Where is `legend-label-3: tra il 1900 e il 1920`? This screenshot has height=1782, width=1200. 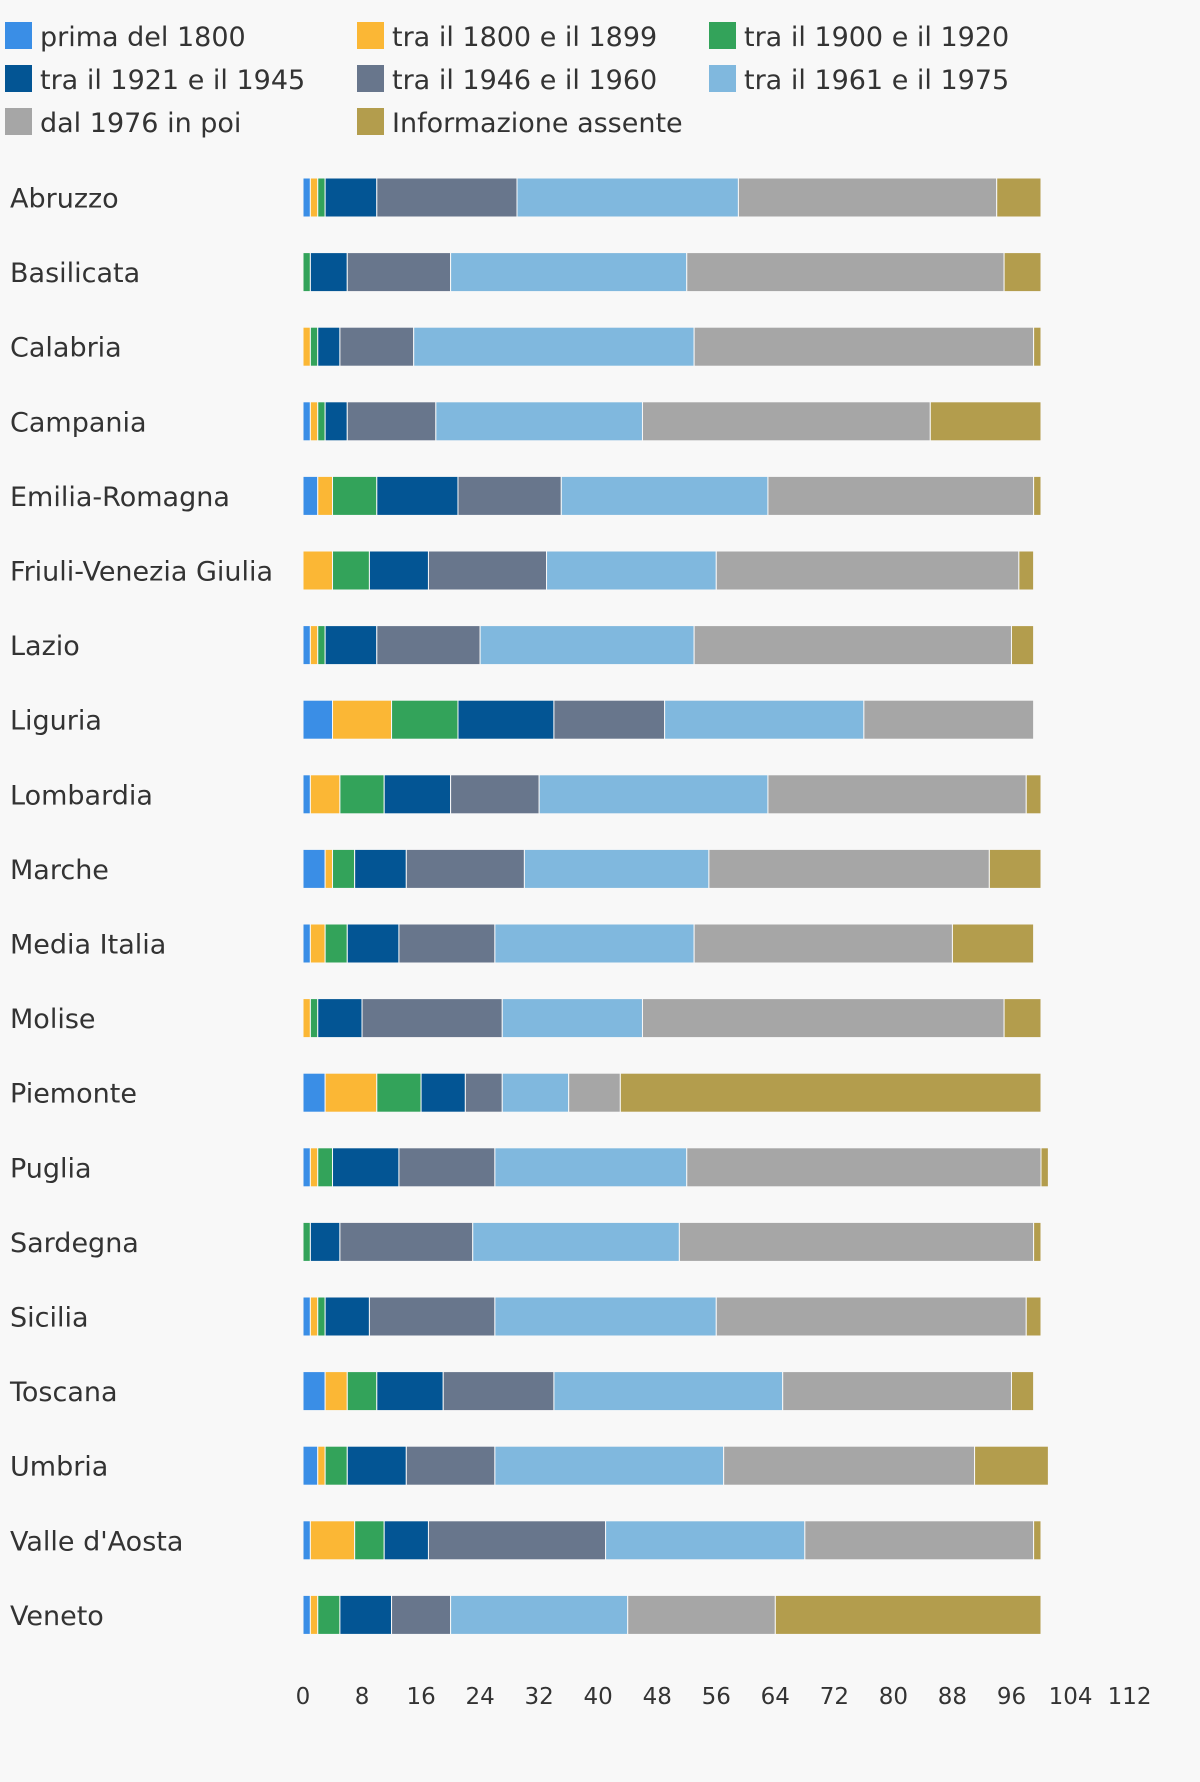
legend-label-3: tra il 1900 e il 1920 is located at coordinates (876, 37).